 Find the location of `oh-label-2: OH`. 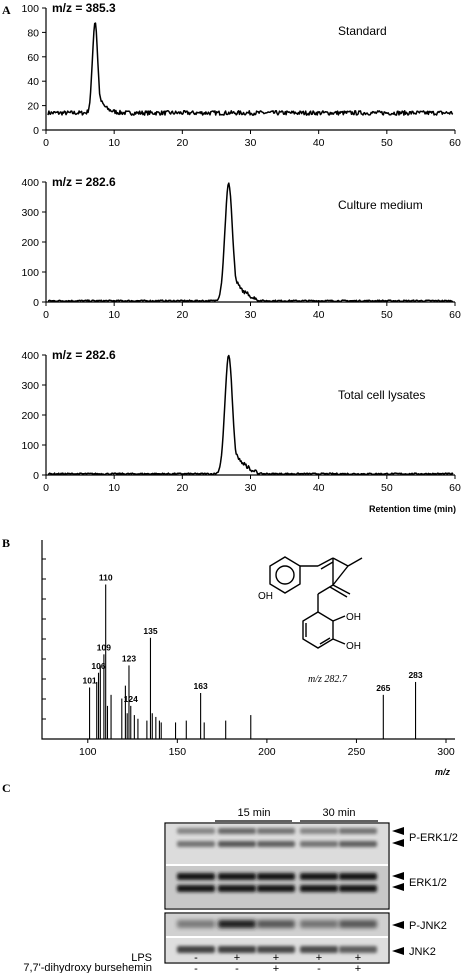

oh-label-2: OH is located at coordinates (353, 617).